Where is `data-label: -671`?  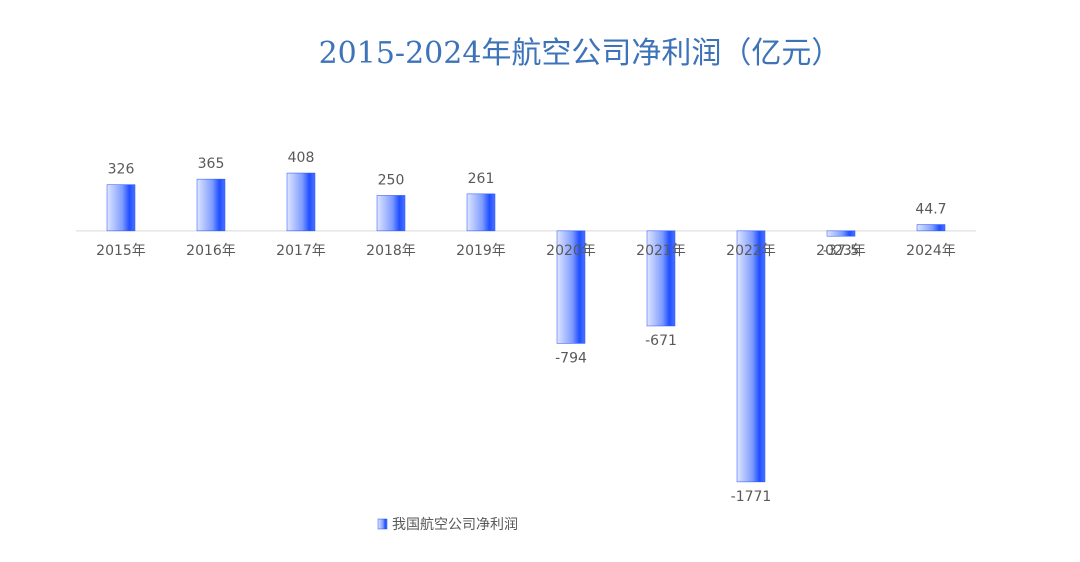 data-label: -671 is located at coordinates (661, 341).